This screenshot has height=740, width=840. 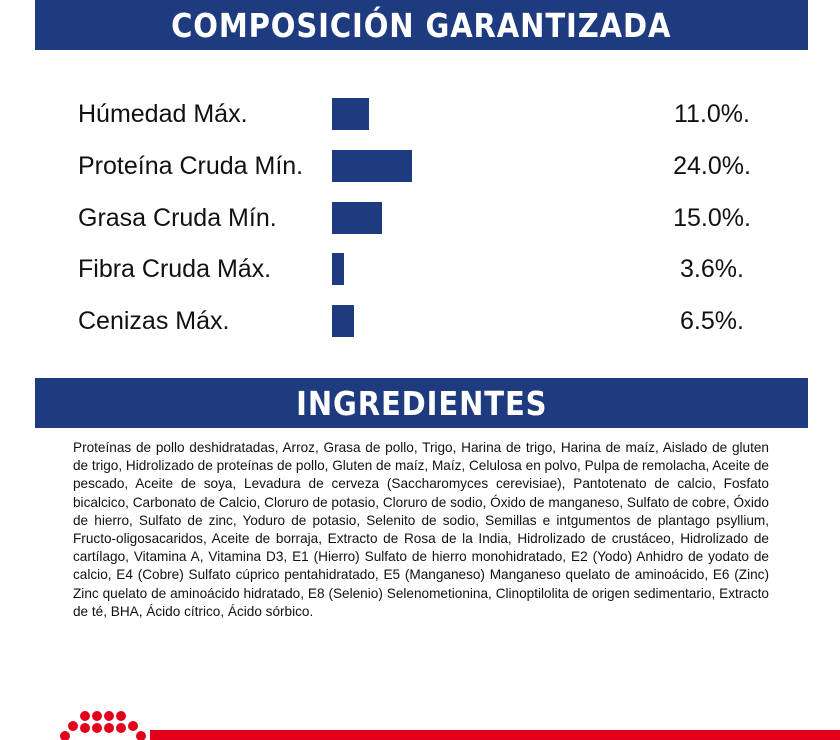 I want to click on nutrient-label: Cenizas Máx., so click(x=154, y=321).